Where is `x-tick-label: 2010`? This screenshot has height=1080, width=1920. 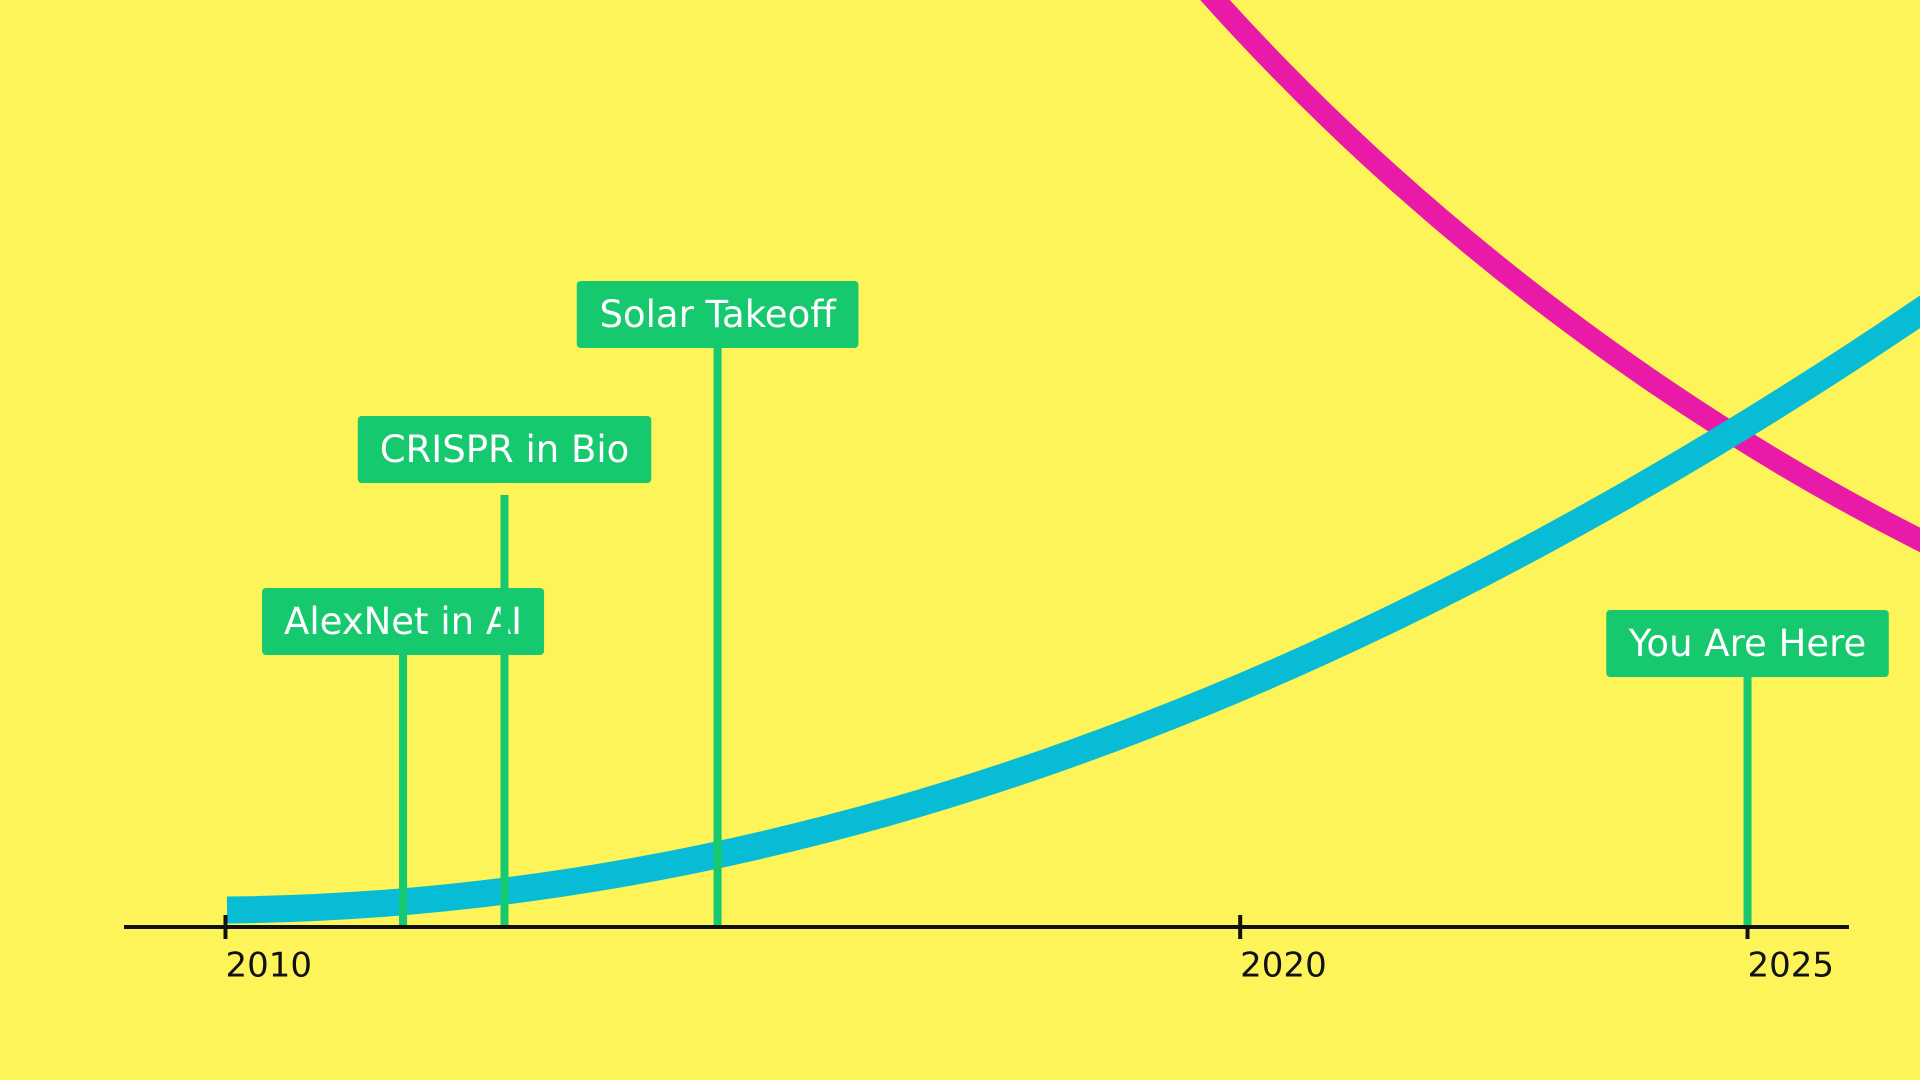 x-tick-label: 2010 is located at coordinates (268, 966).